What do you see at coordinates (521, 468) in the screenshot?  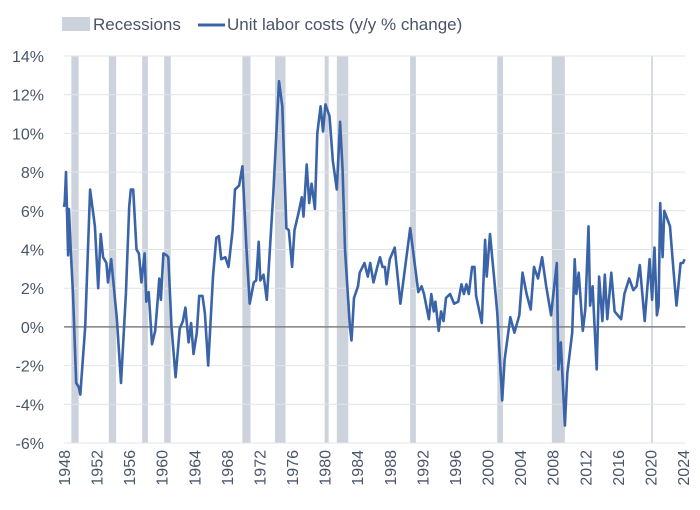 I see `x-tick-label: 2004` at bounding box center [521, 468].